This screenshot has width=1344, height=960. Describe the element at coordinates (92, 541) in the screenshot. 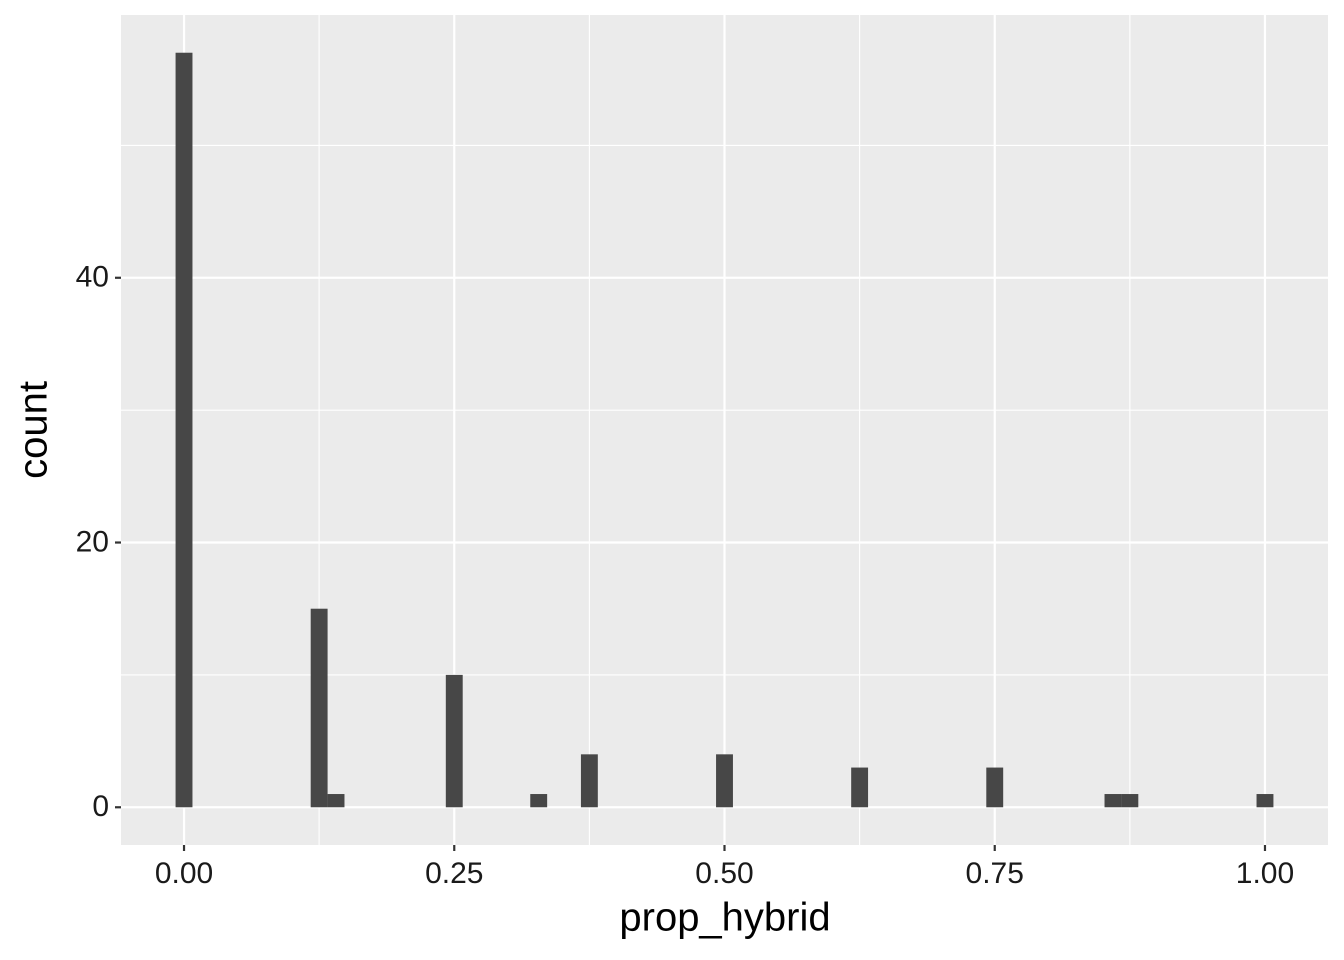

I see `y-tick-label: 20` at that location.